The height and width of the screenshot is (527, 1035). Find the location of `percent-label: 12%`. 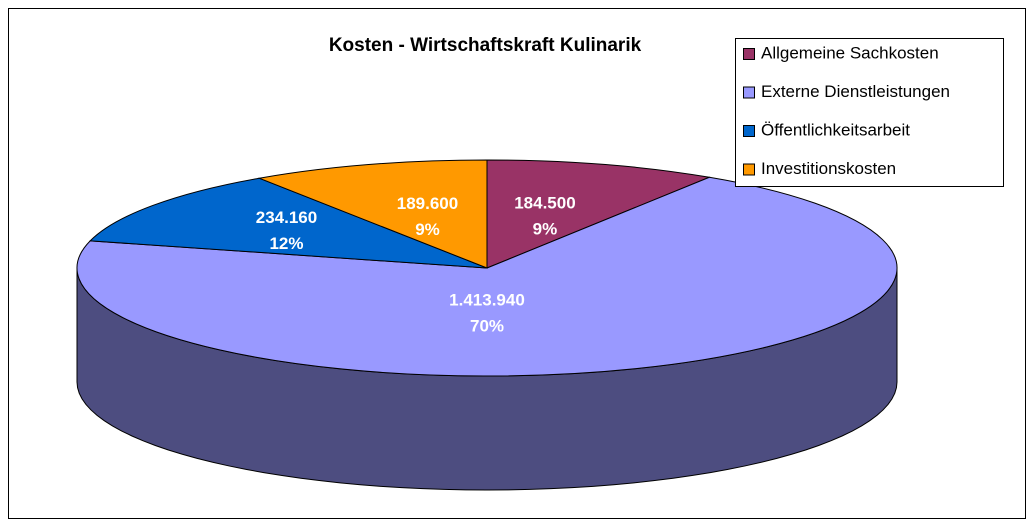

percent-label: 12% is located at coordinates (286, 243).